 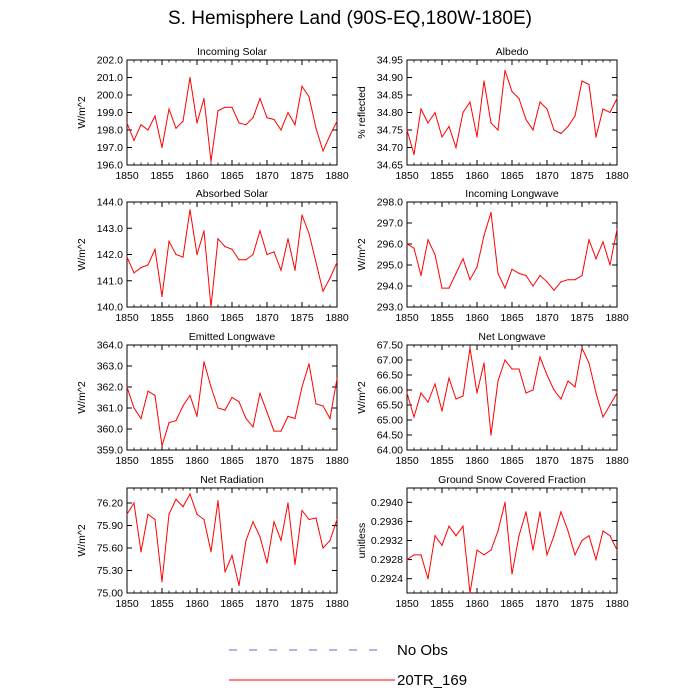 What do you see at coordinates (407, 318) in the screenshot?
I see `panel-4-xtick-label: 1850` at bounding box center [407, 318].